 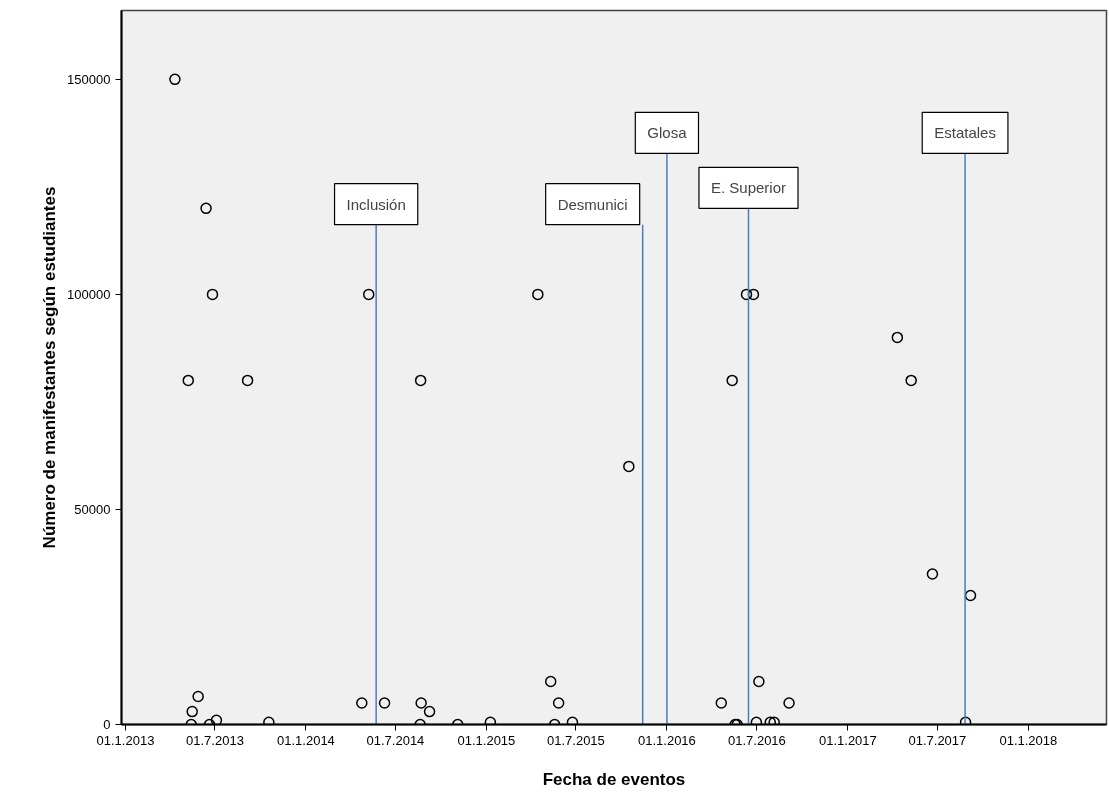 What do you see at coordinates (748, 188) in the screenshot?
I see `ref-line-label: E. Superior` at bounding box center [748, 188].